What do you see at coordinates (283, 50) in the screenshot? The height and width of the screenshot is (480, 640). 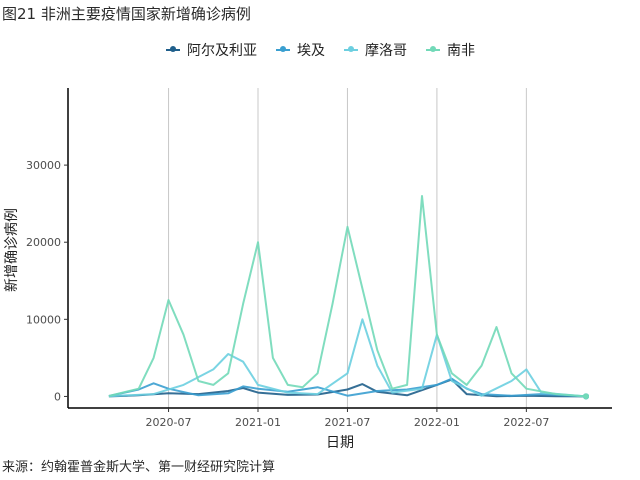 I see `legend-key-egypt` at bounding box center [283, 50].